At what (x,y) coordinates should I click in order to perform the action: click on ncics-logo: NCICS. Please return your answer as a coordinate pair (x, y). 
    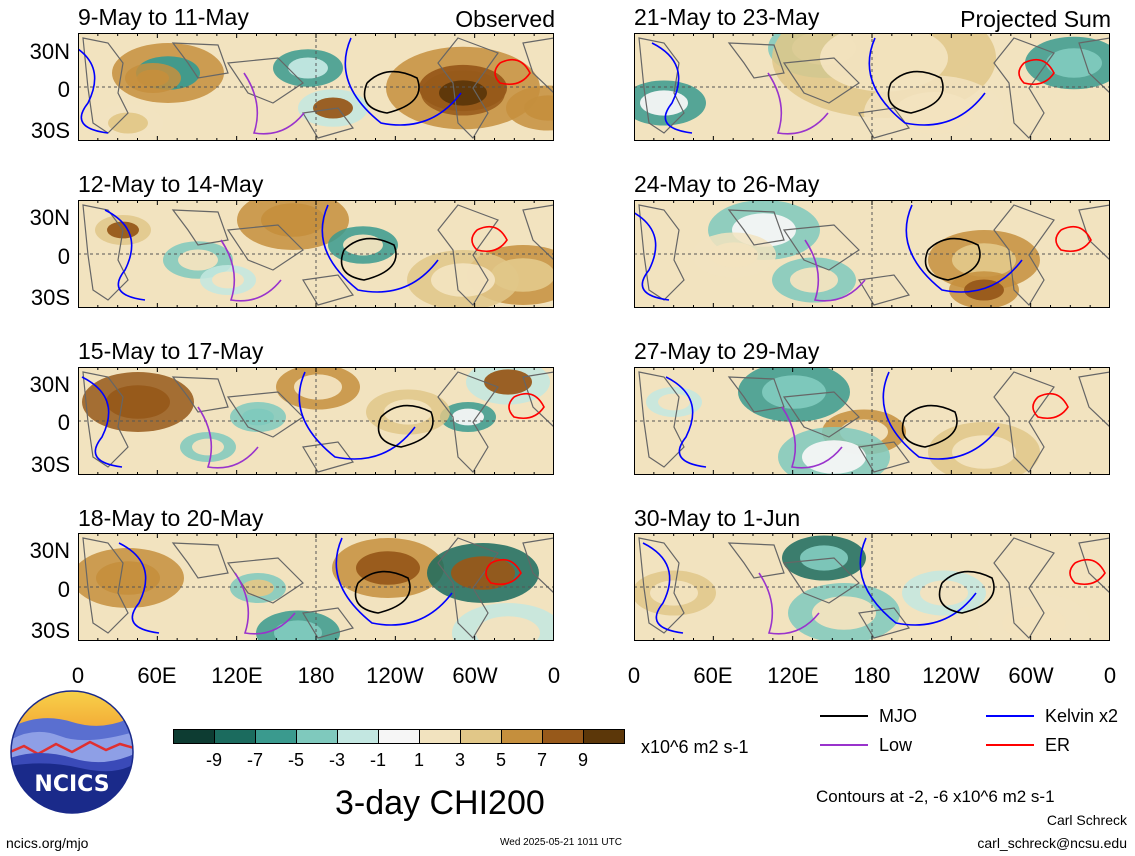
    Looking at the image, I should click on (72, 752).